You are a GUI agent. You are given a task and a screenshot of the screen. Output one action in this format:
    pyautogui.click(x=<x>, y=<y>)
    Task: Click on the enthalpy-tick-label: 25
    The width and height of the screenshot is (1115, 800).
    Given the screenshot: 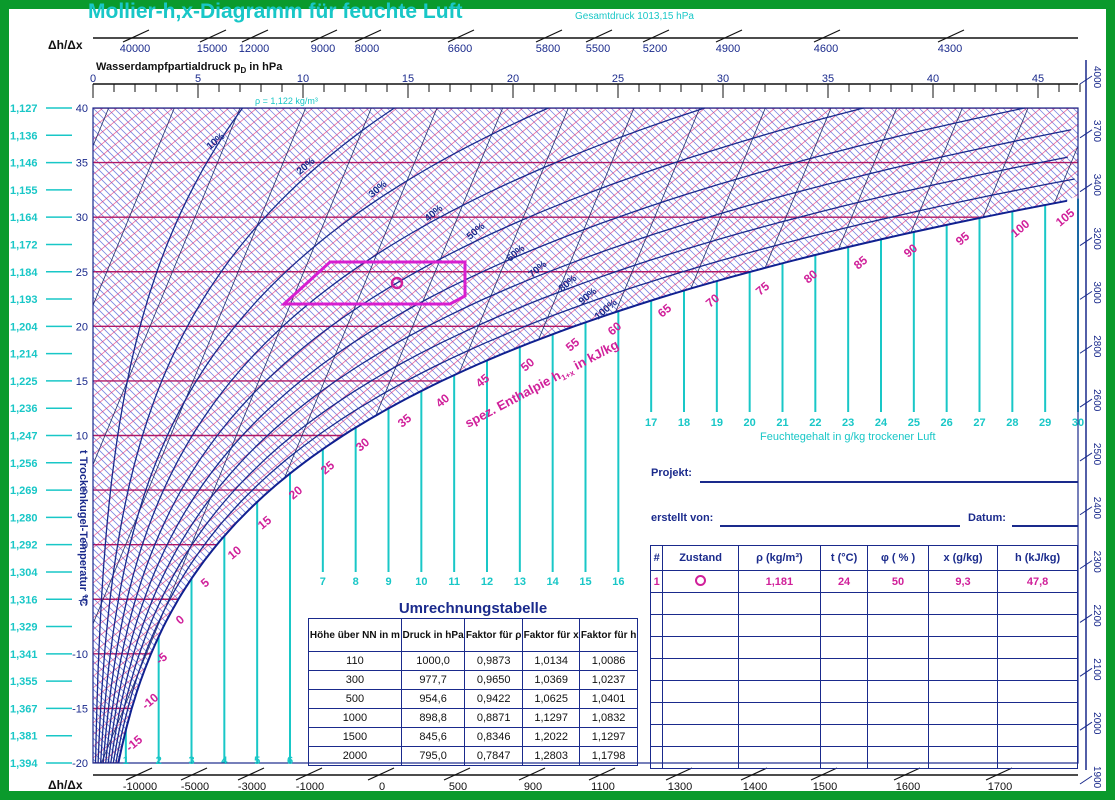 What is the action you would take?
    pyautogui.click(x=327, y=468)
    